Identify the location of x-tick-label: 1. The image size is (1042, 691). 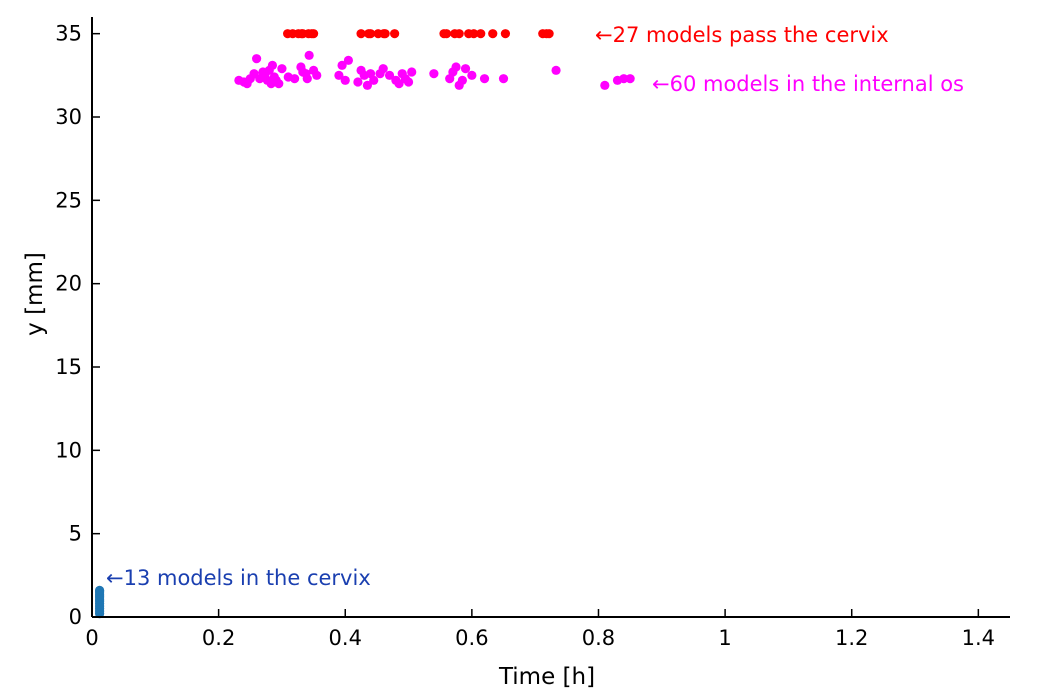
(724, 638).